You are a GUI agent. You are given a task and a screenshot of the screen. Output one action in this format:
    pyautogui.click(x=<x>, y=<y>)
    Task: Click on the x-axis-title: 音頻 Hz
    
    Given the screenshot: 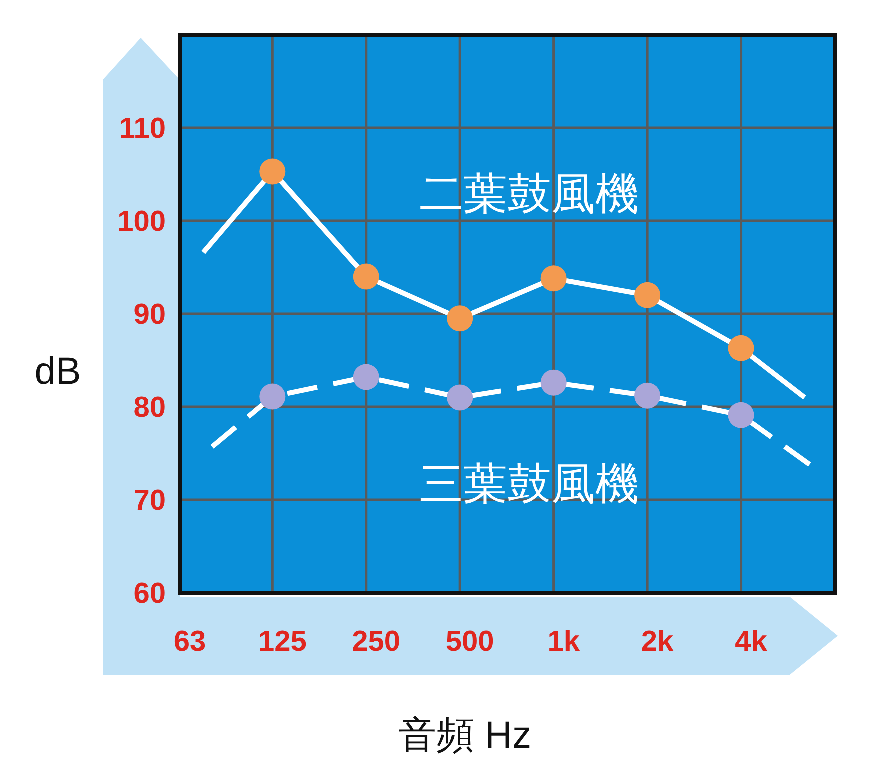 What is the action you would take?
    pyautogui.click(x=465, y=736)
    